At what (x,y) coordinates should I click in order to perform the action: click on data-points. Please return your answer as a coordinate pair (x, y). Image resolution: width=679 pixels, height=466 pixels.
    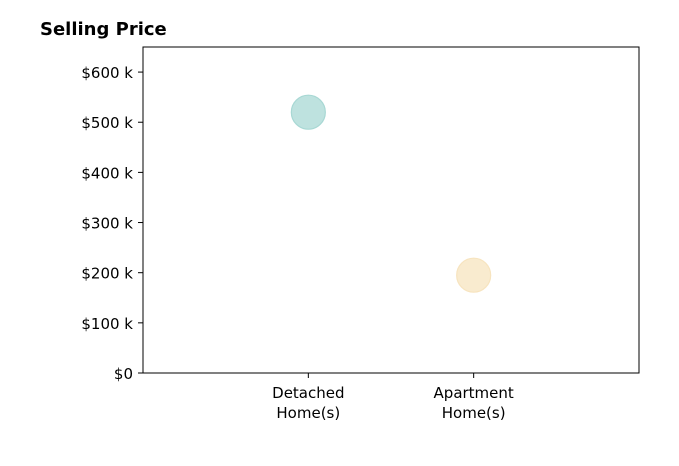
    Looking at the image, I should click on (391, 193).